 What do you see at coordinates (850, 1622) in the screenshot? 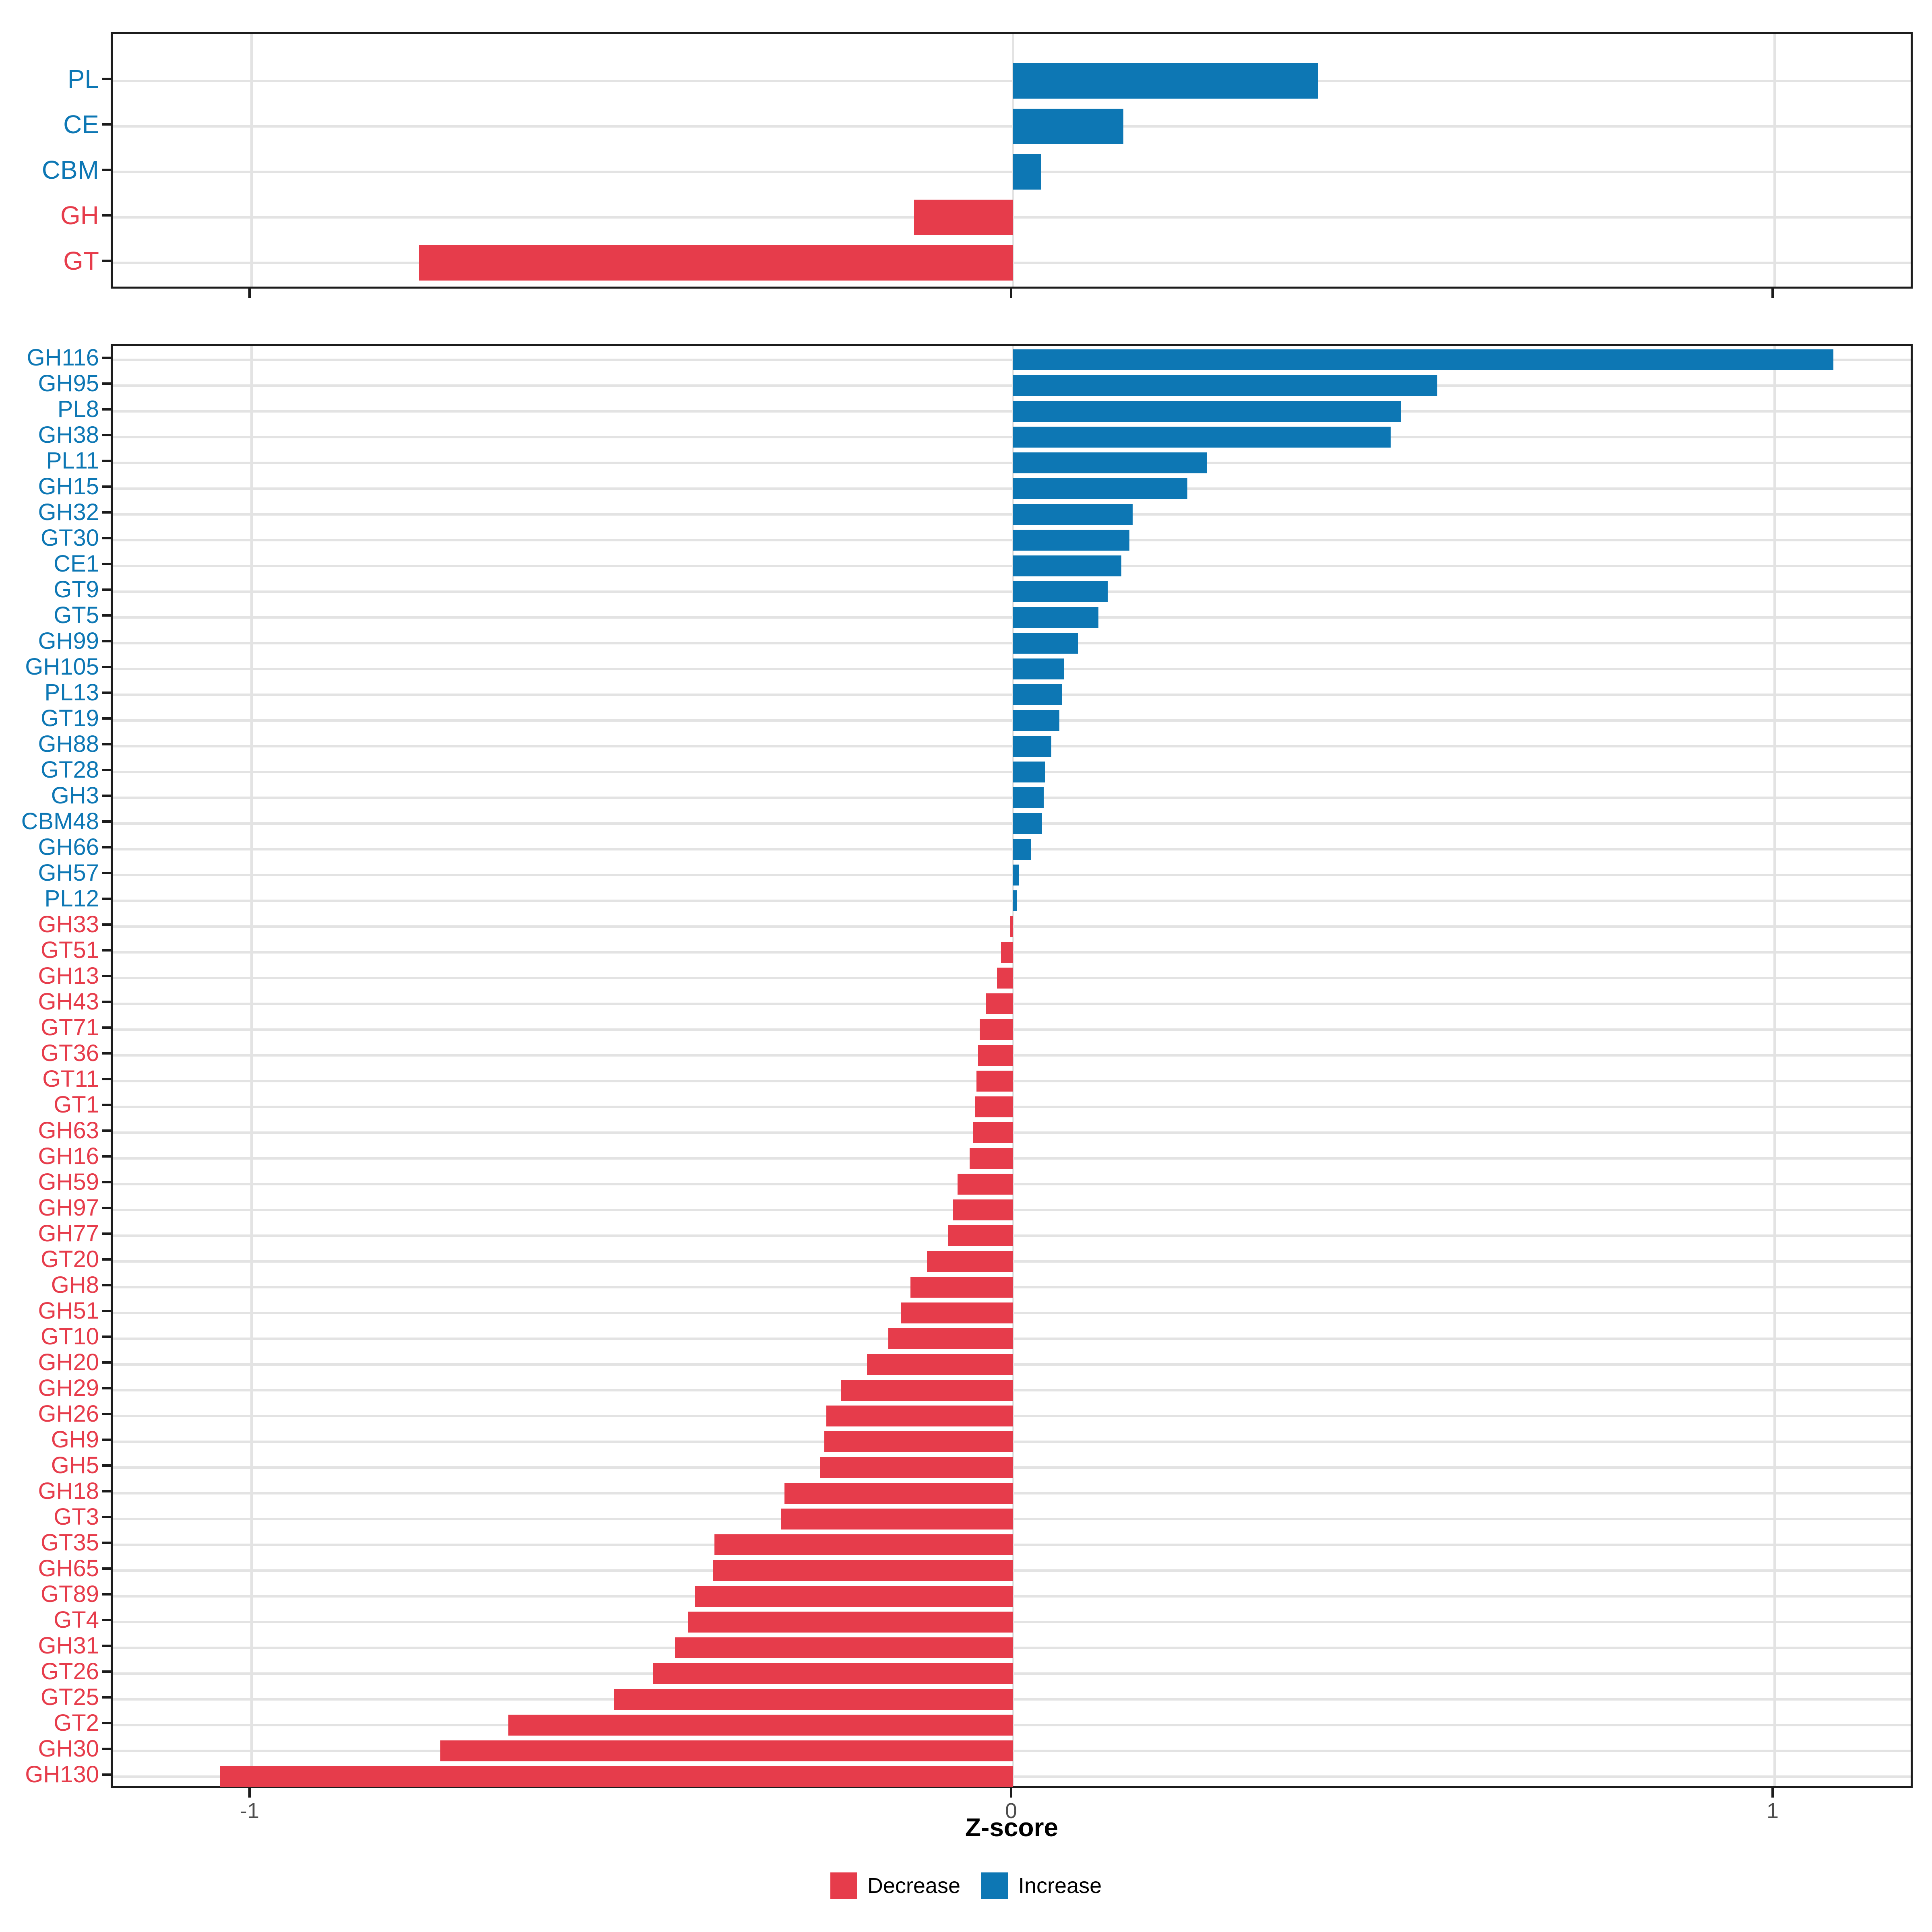
I see `bar-GT4` at bounding box center [850, 1622].